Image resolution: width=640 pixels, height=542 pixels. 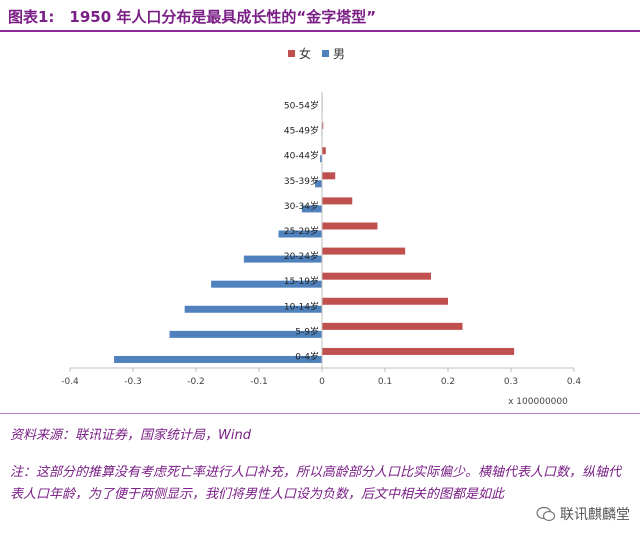 What do you see at coordinates (301, 256) in the screenshot?
I see `category-label: 20-24岁` at bounding box center [301, 256].